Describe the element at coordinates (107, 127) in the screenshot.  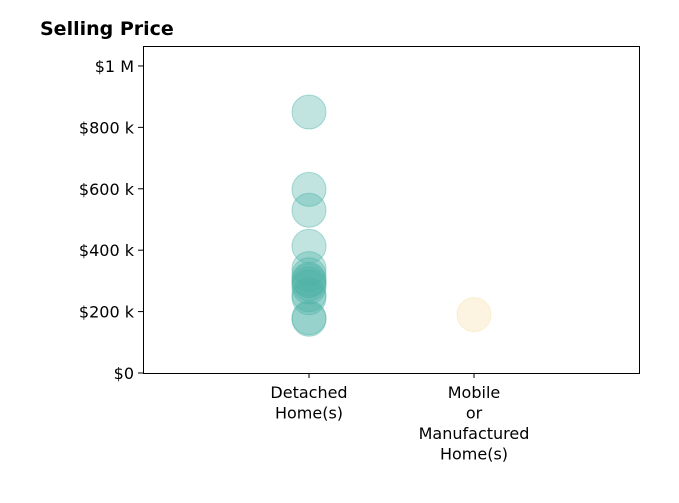
I see `y-tick-label: $800 k` at that location.